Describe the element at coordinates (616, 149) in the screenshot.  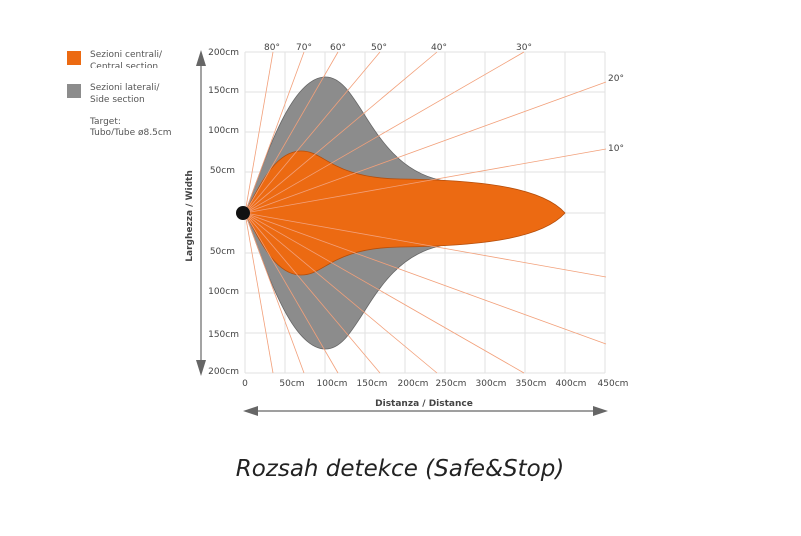
I see `angle-label: 10°` at that location.